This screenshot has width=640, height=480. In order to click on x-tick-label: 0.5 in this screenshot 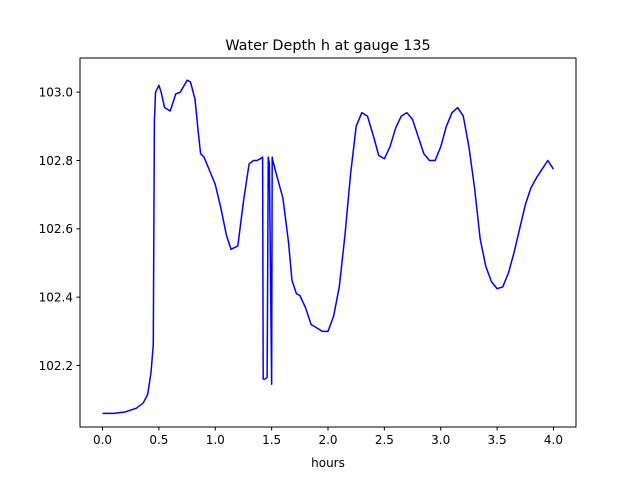, I will do `click(158, 440)`.